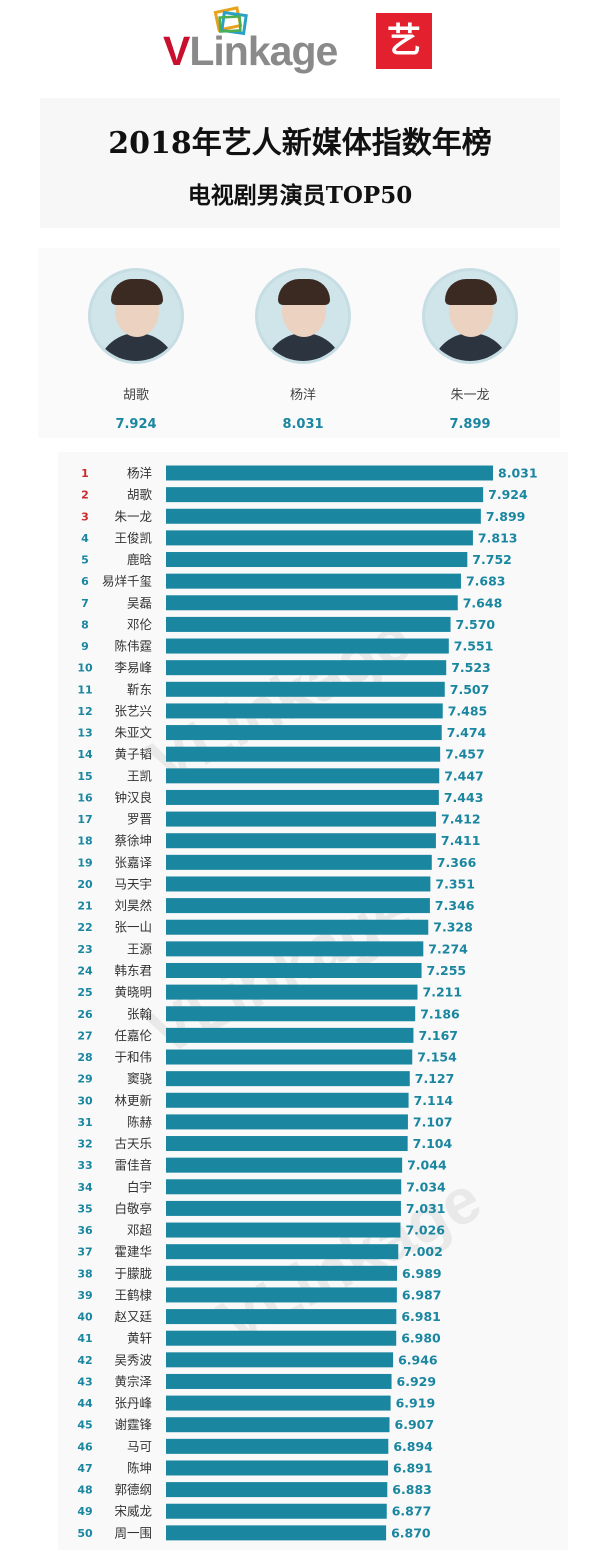 Image resolution: width=600 pixels, height=1553 pixels. Describe the element at coordinates (85, 1014) in the screenshot. I see `rank-label: 26` at that location.